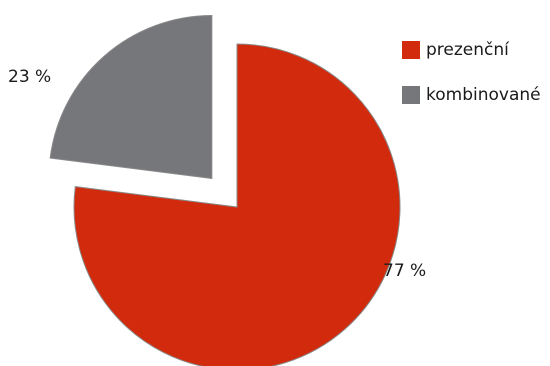 This screenshot has height=366, width=550. What do you see at coordinates (467, 50) in the screenshot?
I see `legend-label-prezencni: prezenční` at bounding box center [467, 50].